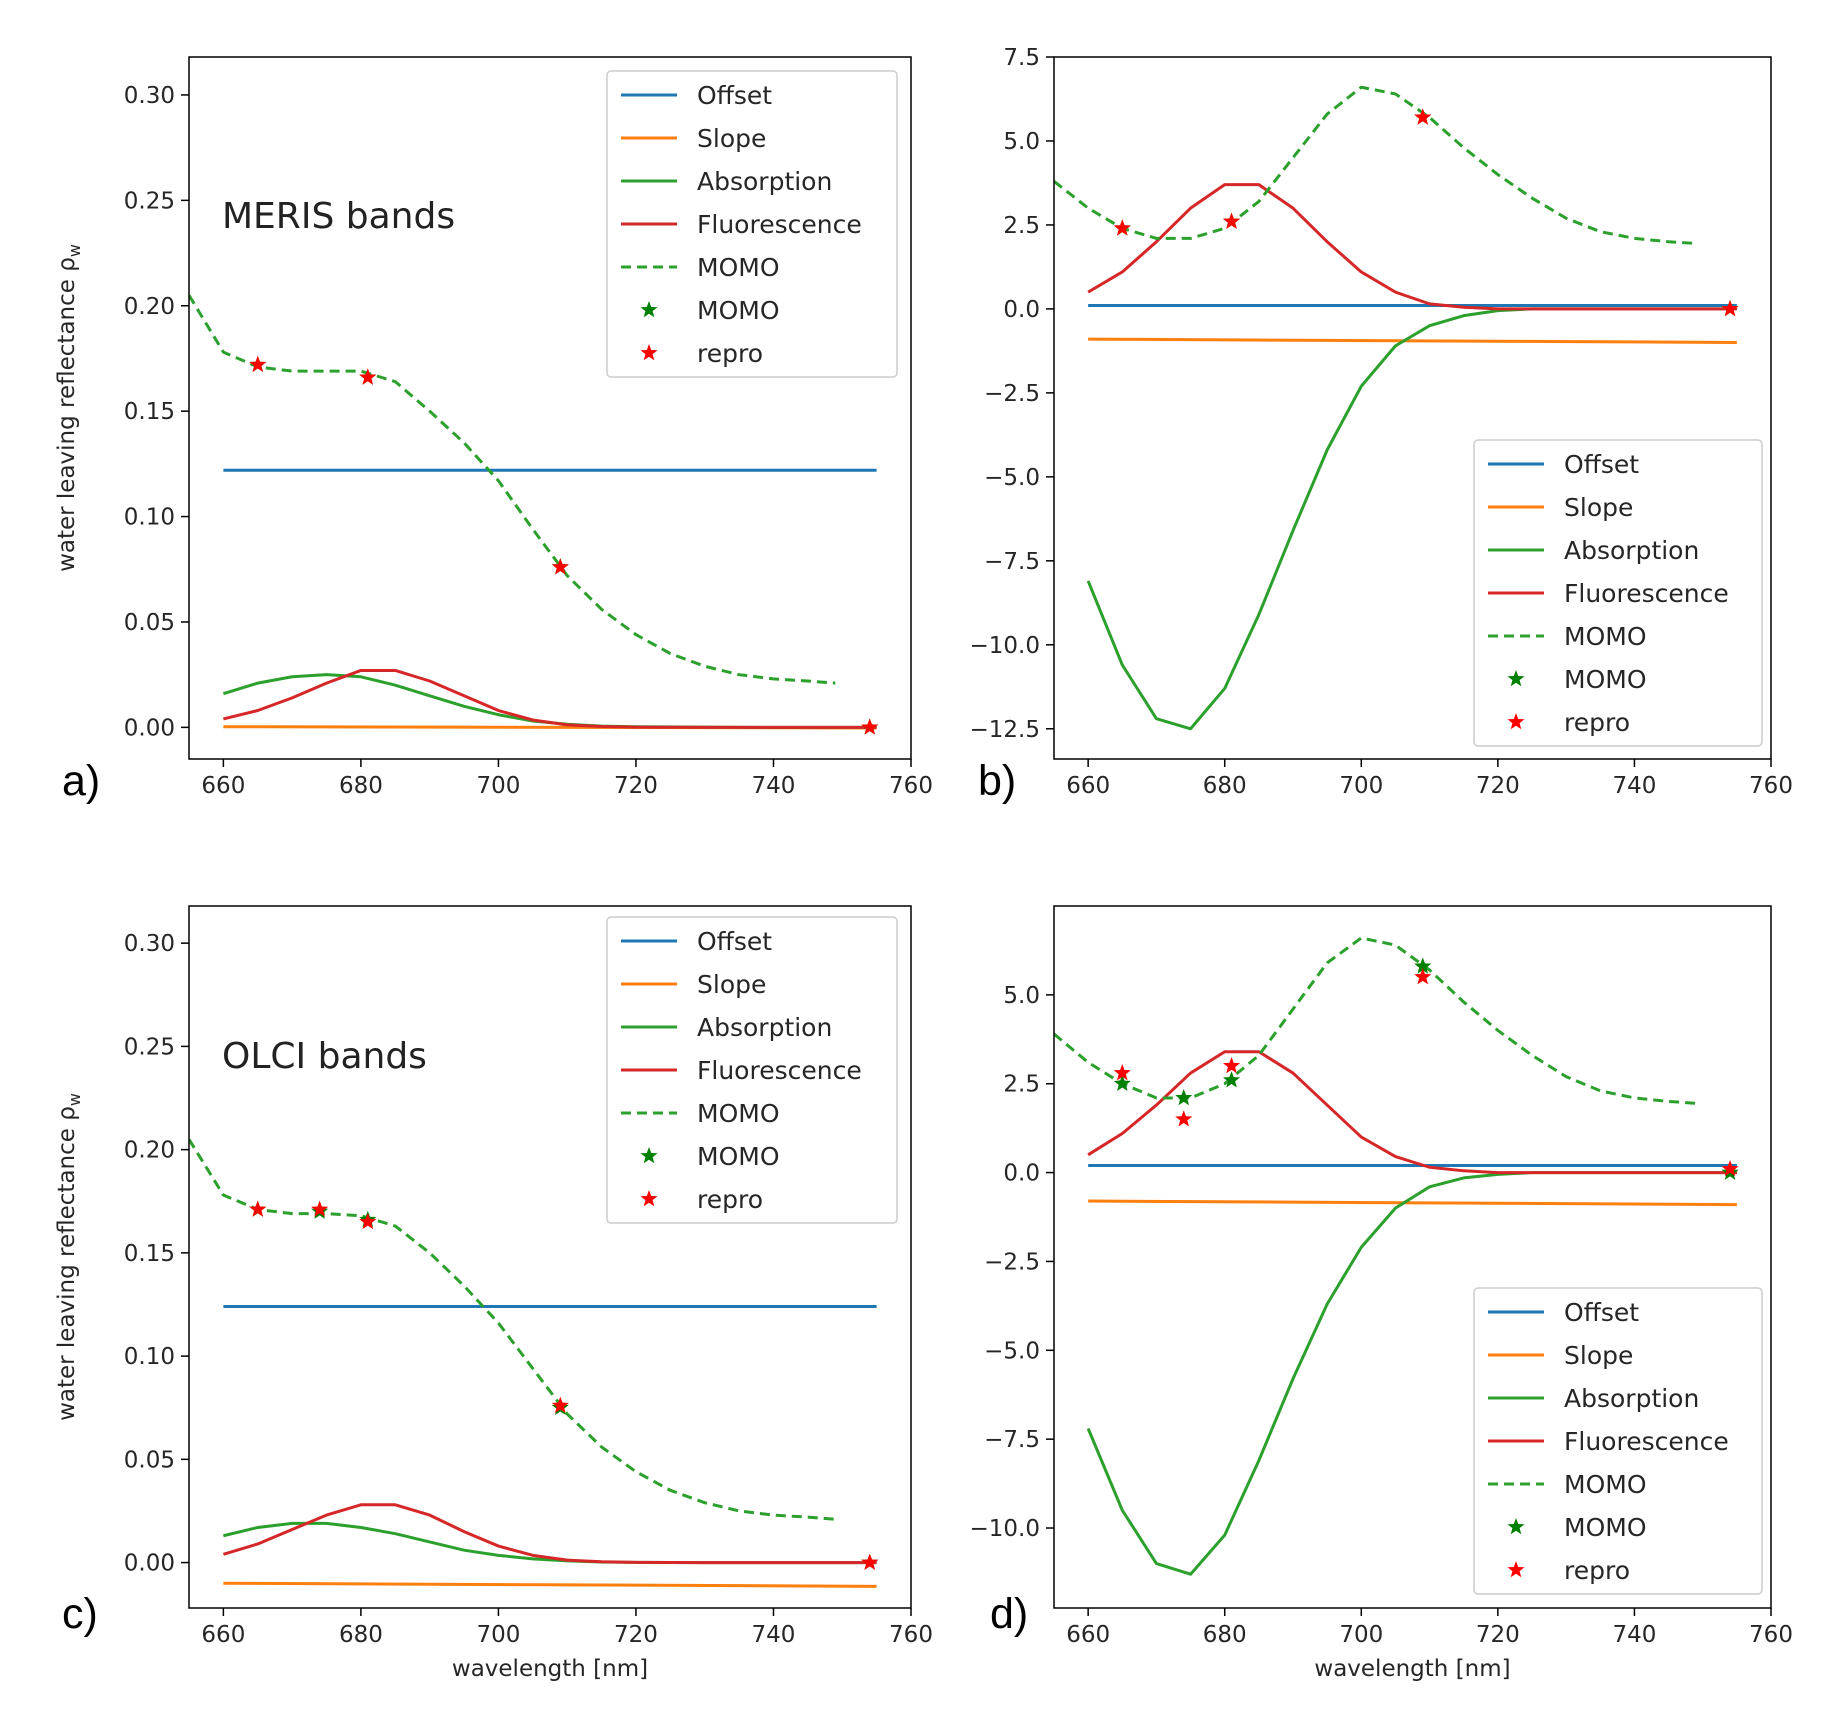 The image size is (1837, 1709). Describe the element at coordinates (1646, 593) in the screenshot. I see `legend-label: Fluorescence` at that location.